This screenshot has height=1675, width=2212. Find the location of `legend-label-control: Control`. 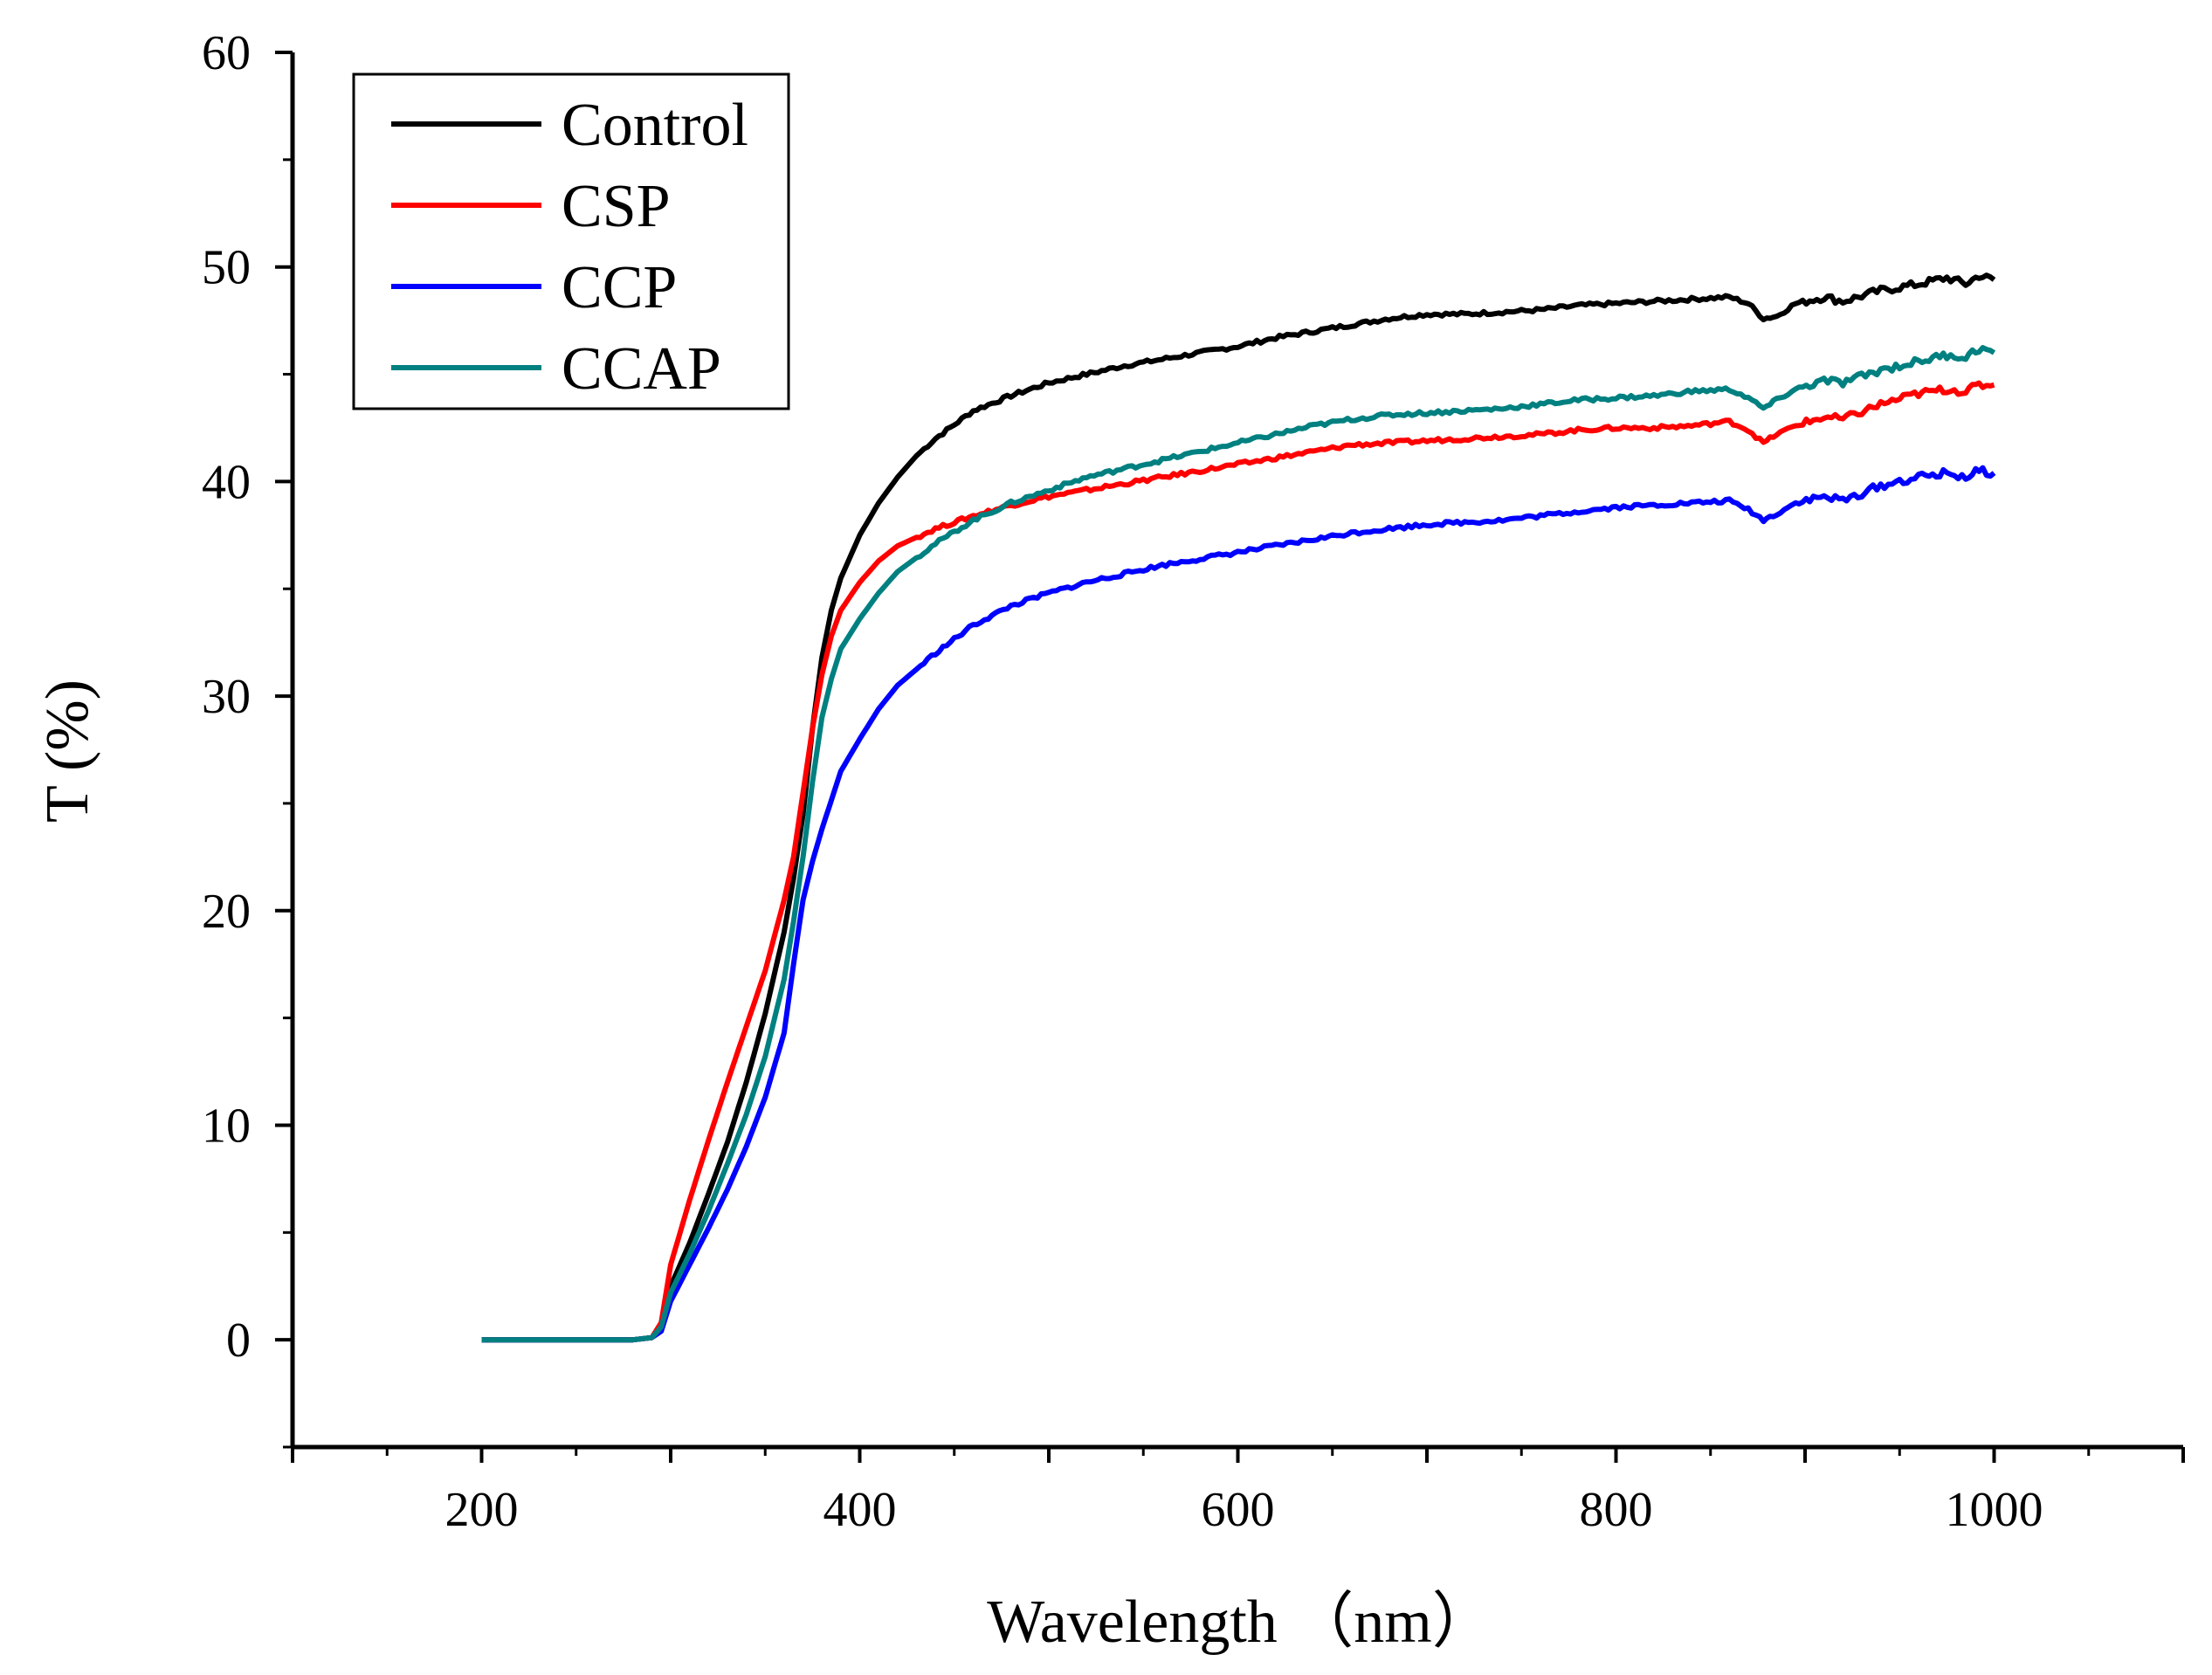

legend-label-control: Control is located at coordinates (655, 125).